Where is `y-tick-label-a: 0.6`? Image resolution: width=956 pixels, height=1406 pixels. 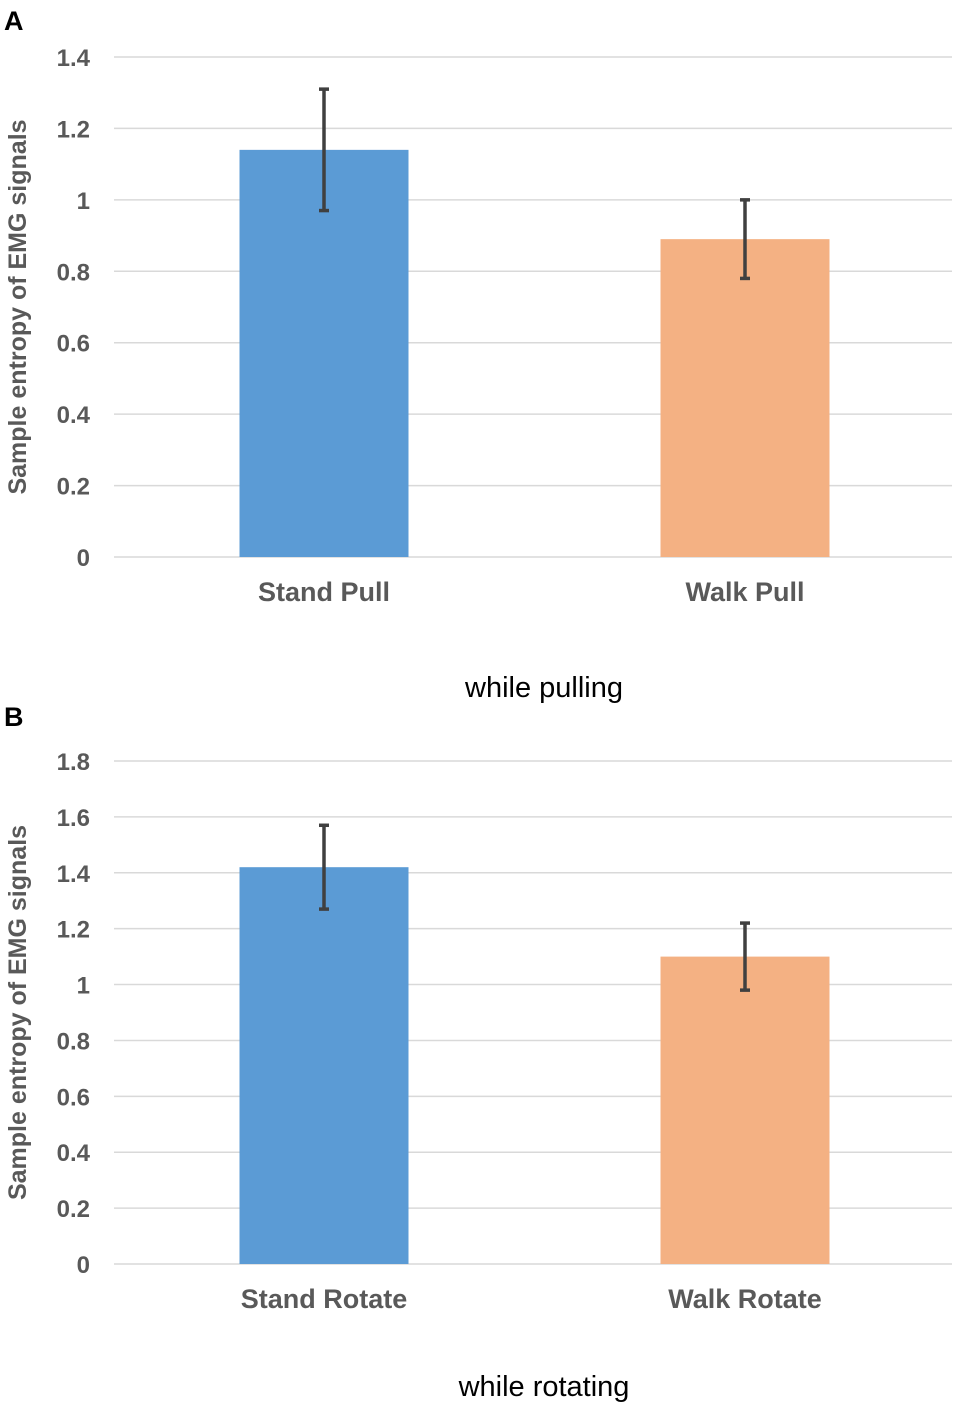
y-tick-label-a: 0.6 is located at coordinates (73, 344).